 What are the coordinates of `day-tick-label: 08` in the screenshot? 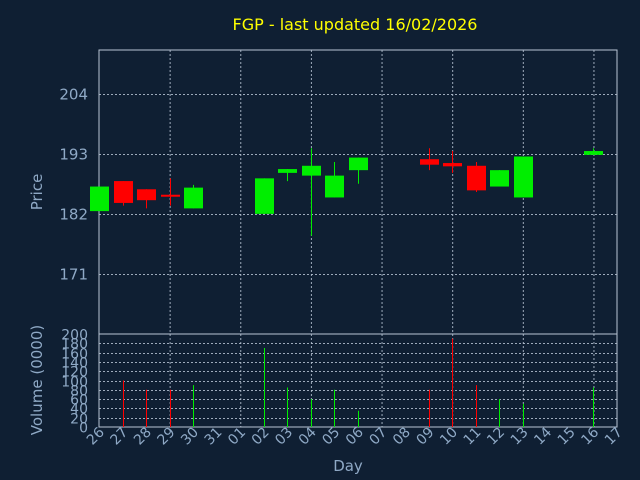 It's located at (402, 437).